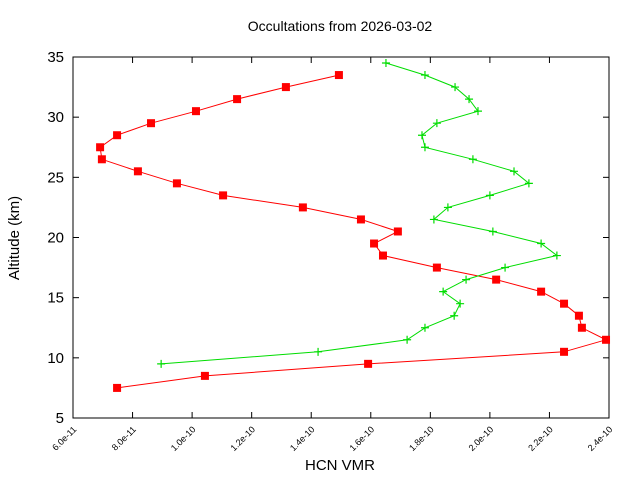 This screenshot has width=640, height=480. I want to click on x-tick-label: 1.8e-10, so click(421, 438).